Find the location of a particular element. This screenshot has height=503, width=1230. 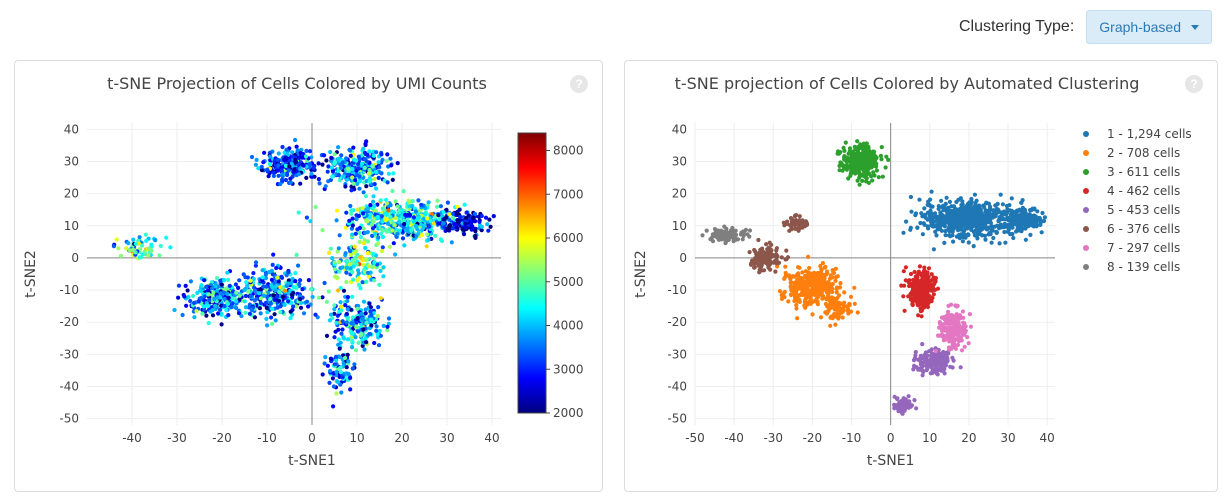

clustering-type-dropdown: Graph-based is located at coordinates (1149, 27).